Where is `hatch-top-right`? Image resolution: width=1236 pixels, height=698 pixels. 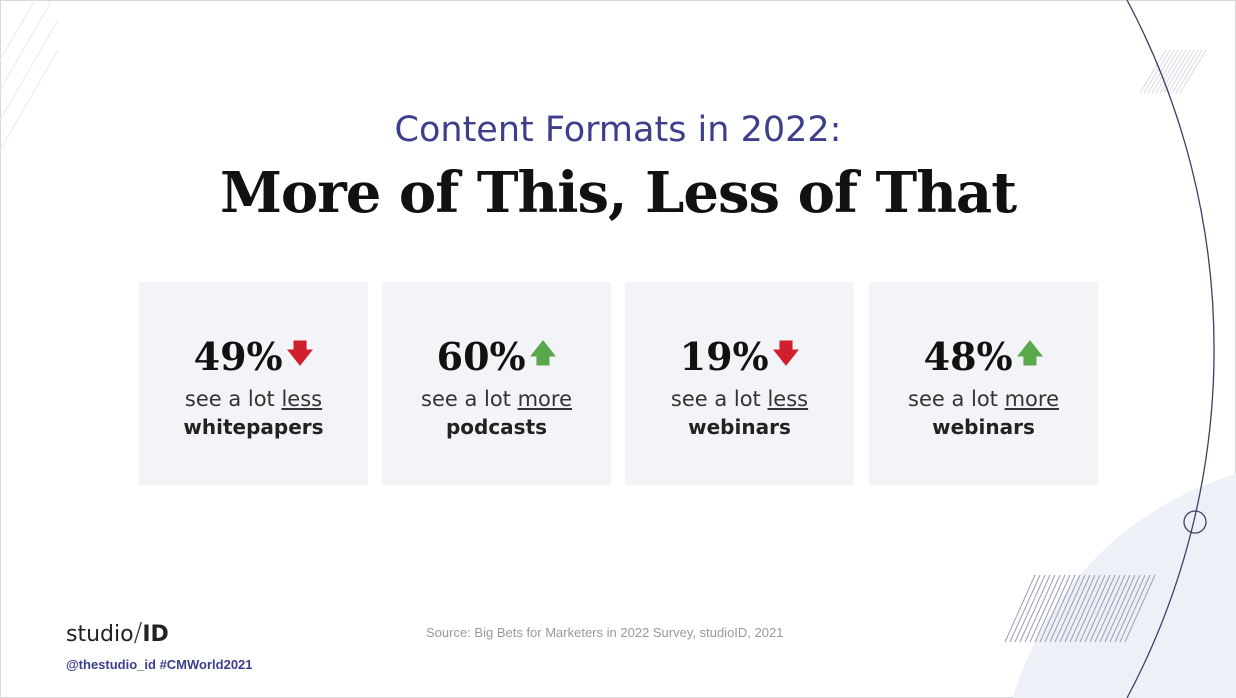 hatch-top-right is located at coordinates (1173, 71).